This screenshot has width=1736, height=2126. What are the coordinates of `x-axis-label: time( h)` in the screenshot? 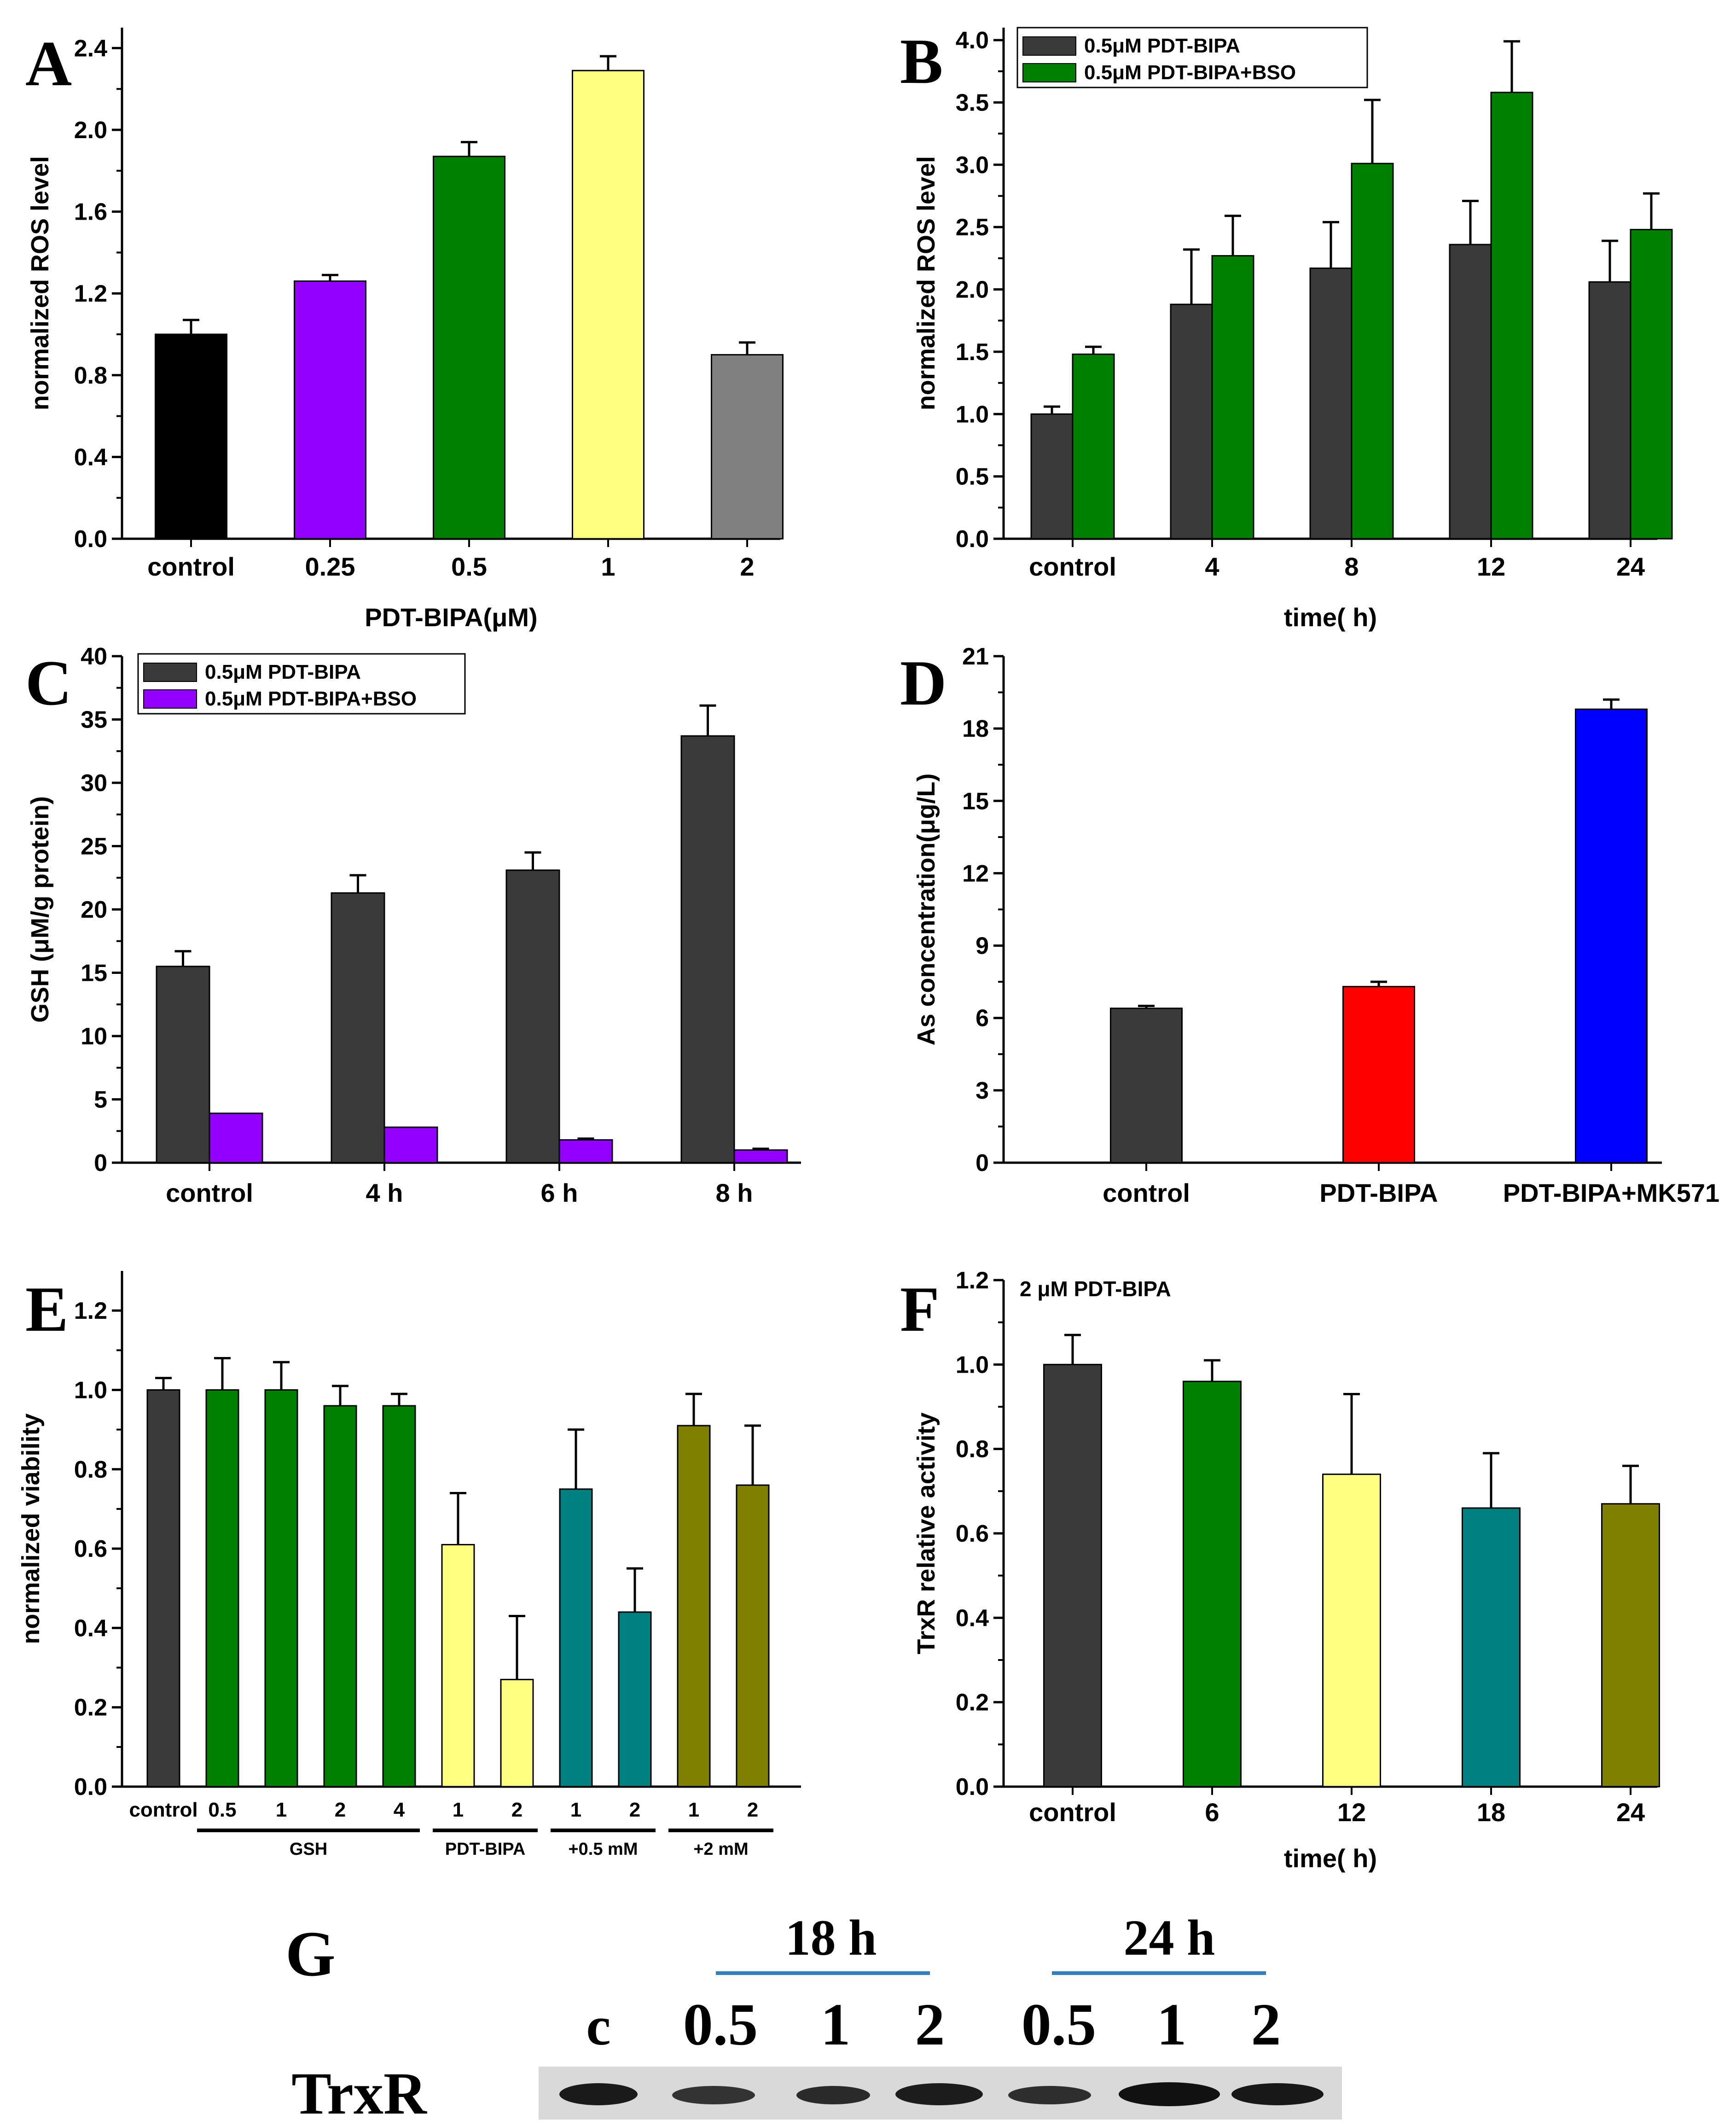 It's located at (1330, 1858).